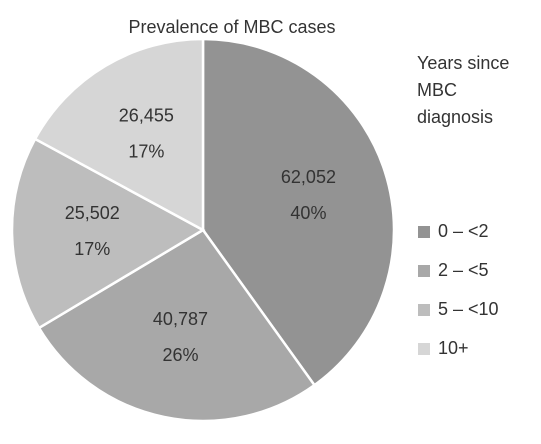 Image resolution: width=541 pixels, height=444 pixels. I want to click on legend-label: 2 – <5, so click(463, 270).